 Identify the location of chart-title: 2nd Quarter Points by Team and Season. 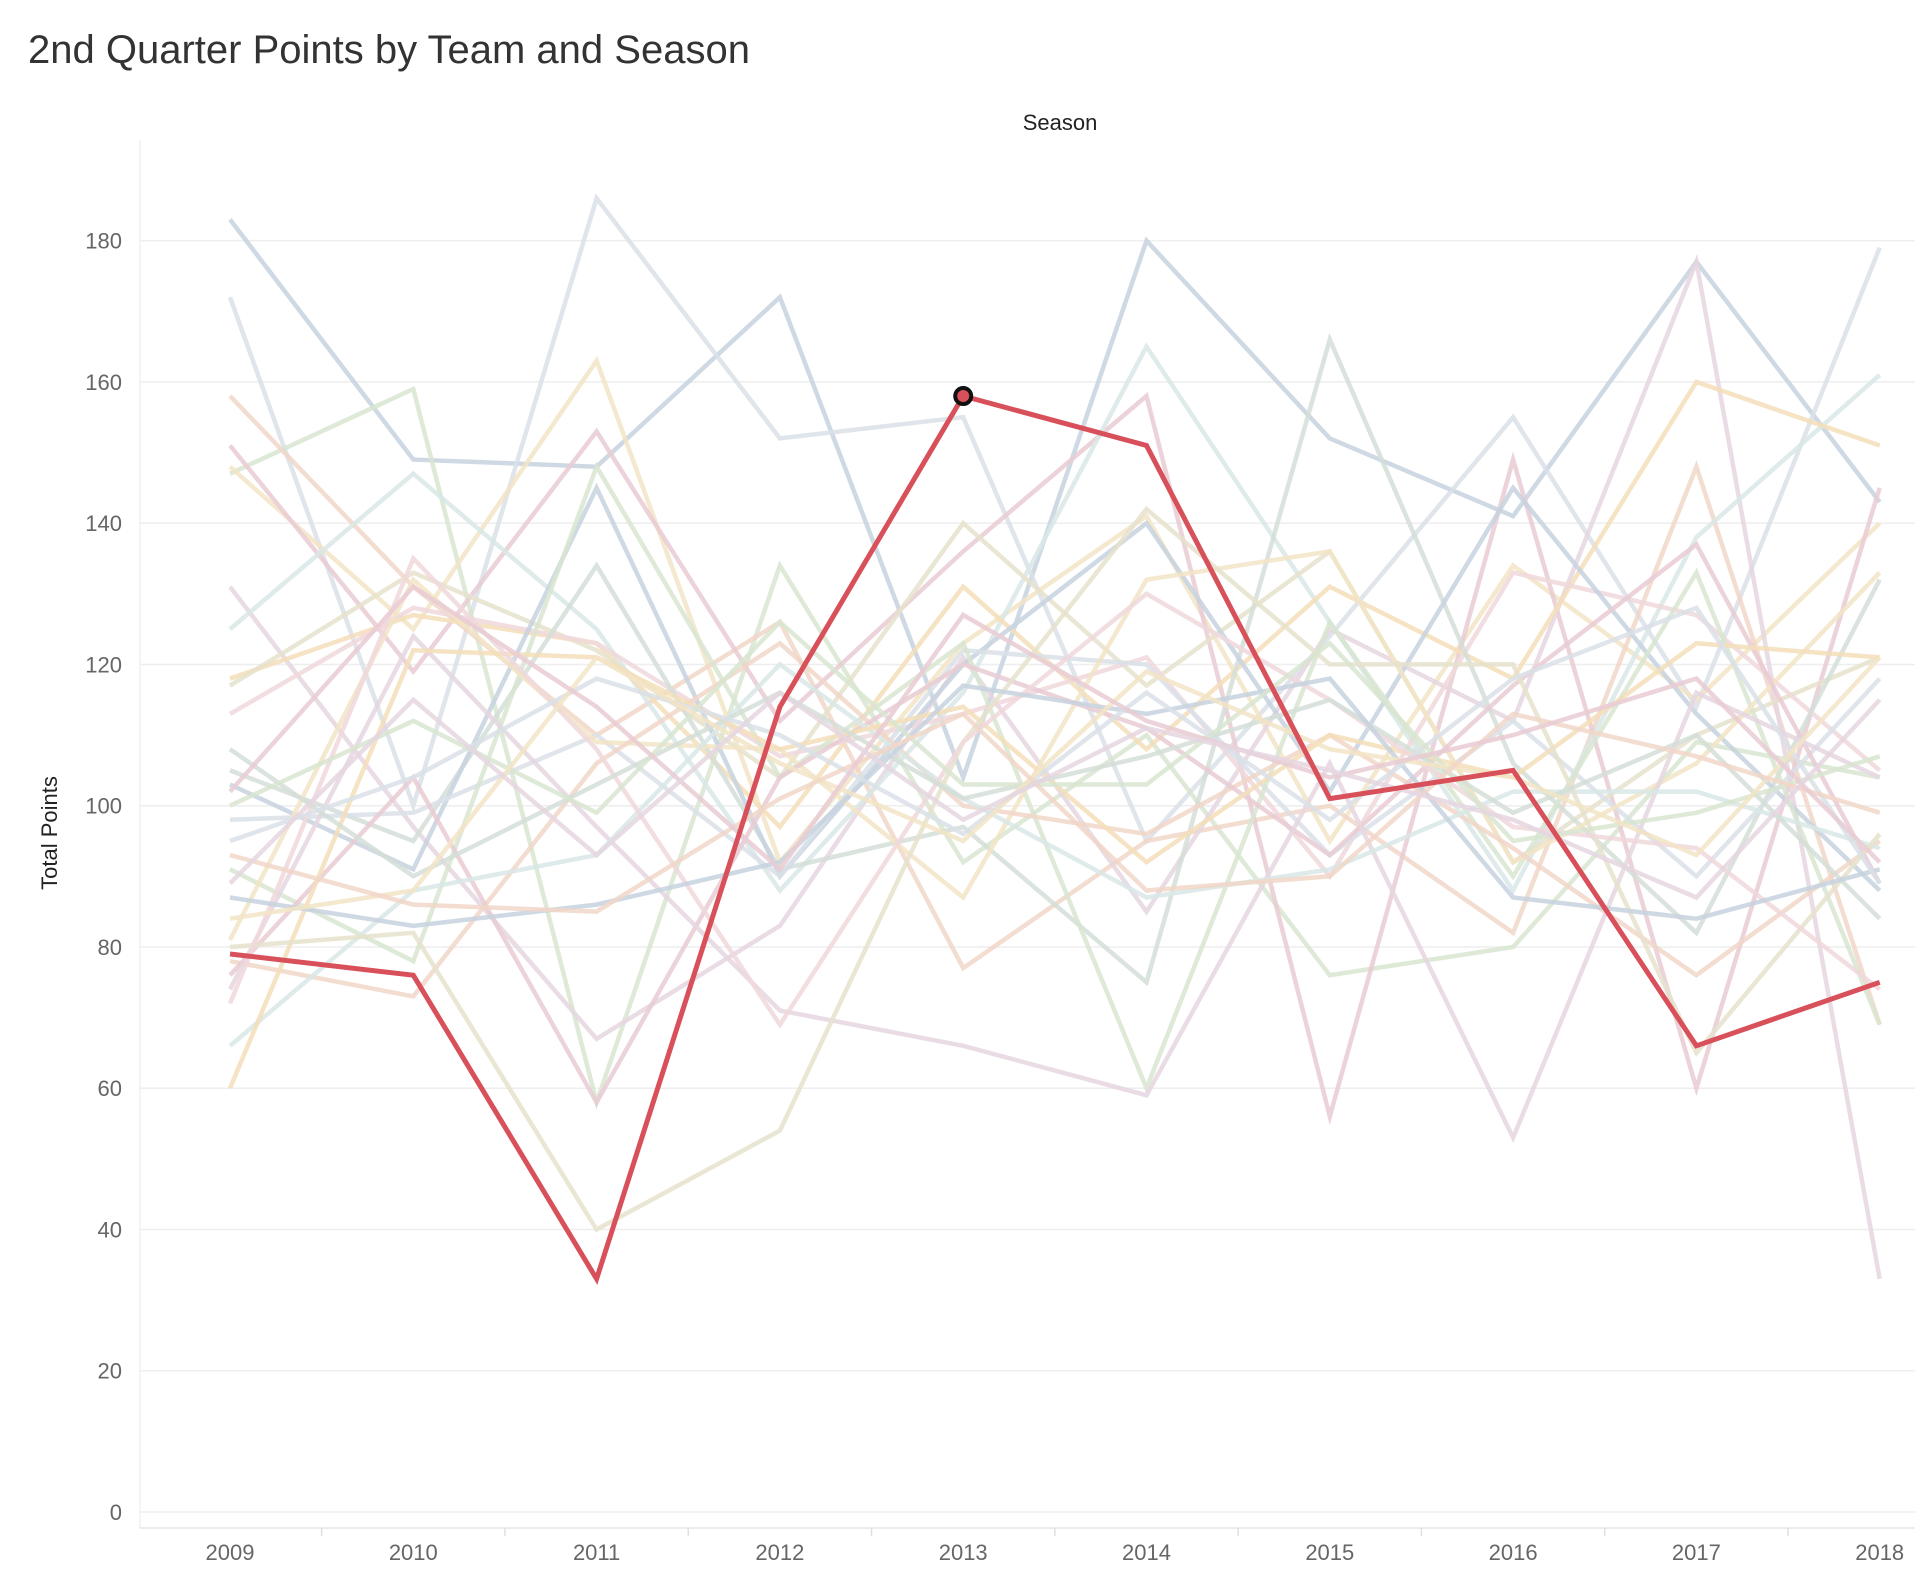
(389, 50).